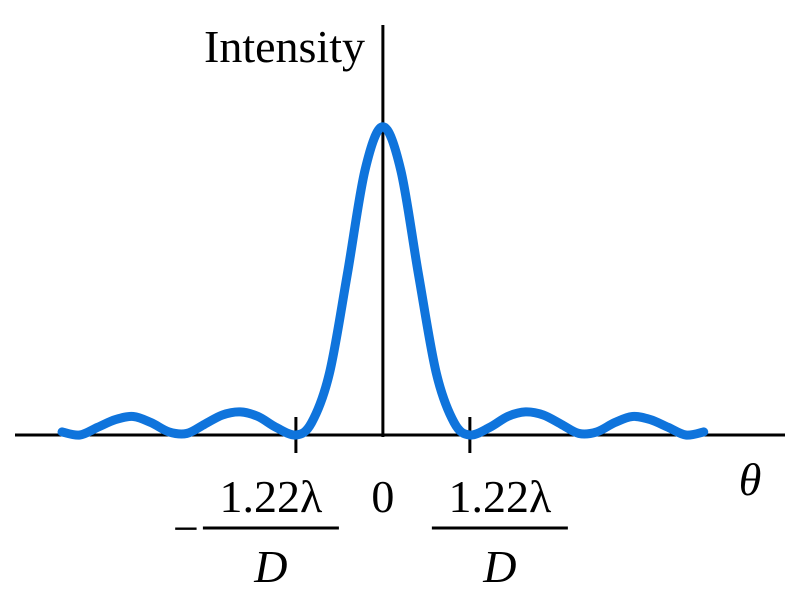 This screenshot has width=800, height=600. What do you see at coordinates (750, 479) in the screenshot?
I see `x-axis-label: θ` at bounding box center [750, 479].